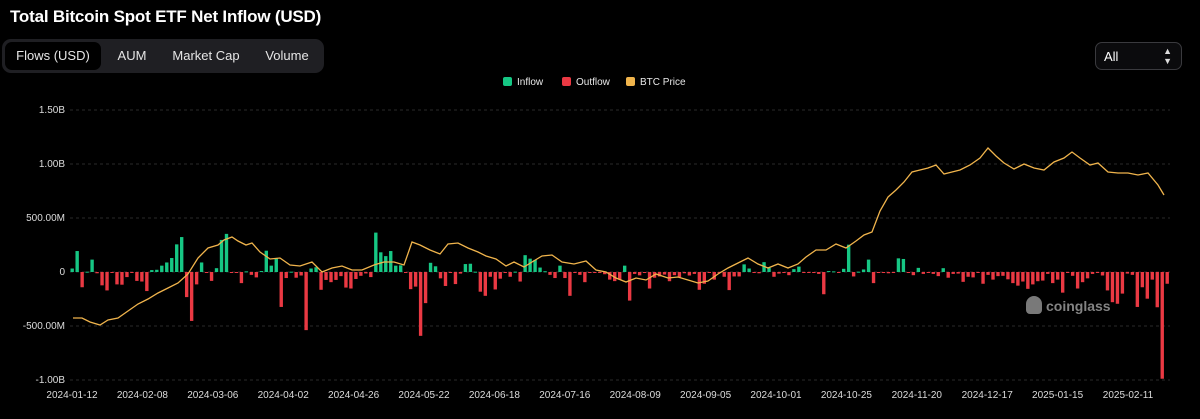 The width and height of the screenshot is (1200, 419). I want to click on tab-market-cap: Market Cap, so click(206, 55).